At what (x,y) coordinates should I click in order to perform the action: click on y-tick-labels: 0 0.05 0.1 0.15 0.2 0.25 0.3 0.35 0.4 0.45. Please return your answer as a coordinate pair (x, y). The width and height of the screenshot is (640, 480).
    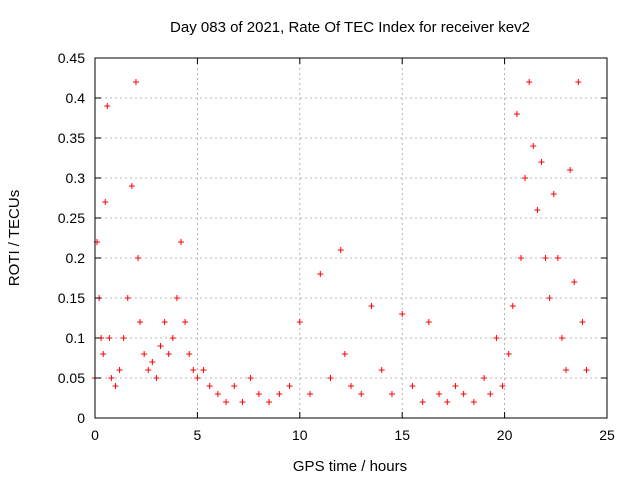
    Looking at the image, I should click on (71, 238).